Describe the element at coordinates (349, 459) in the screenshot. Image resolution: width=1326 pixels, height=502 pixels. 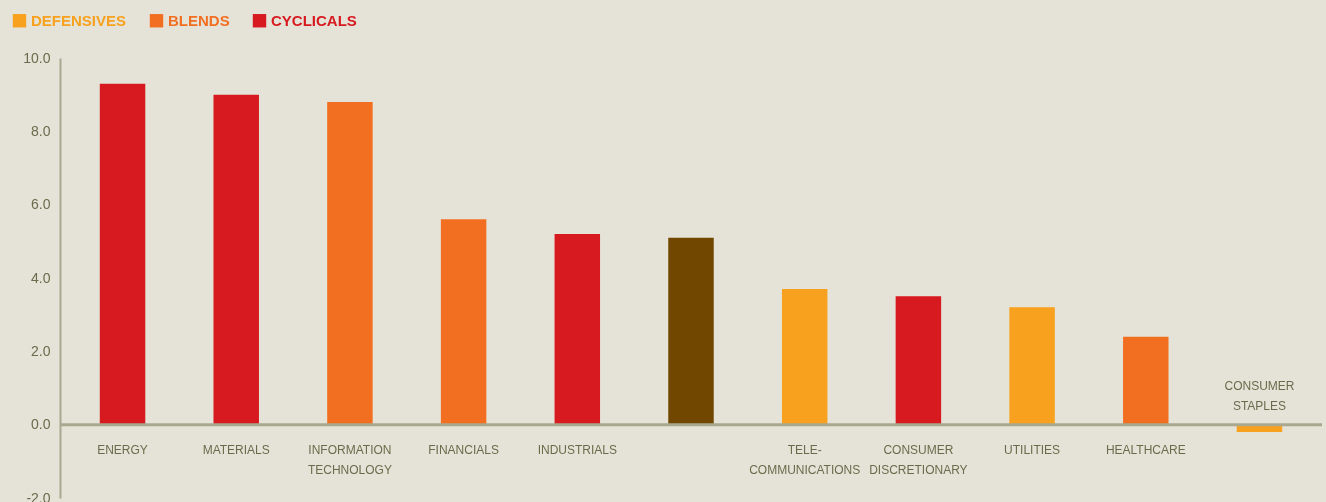
I see `x-tick-label: INFORMATION TECHNOLOGY` at that location.